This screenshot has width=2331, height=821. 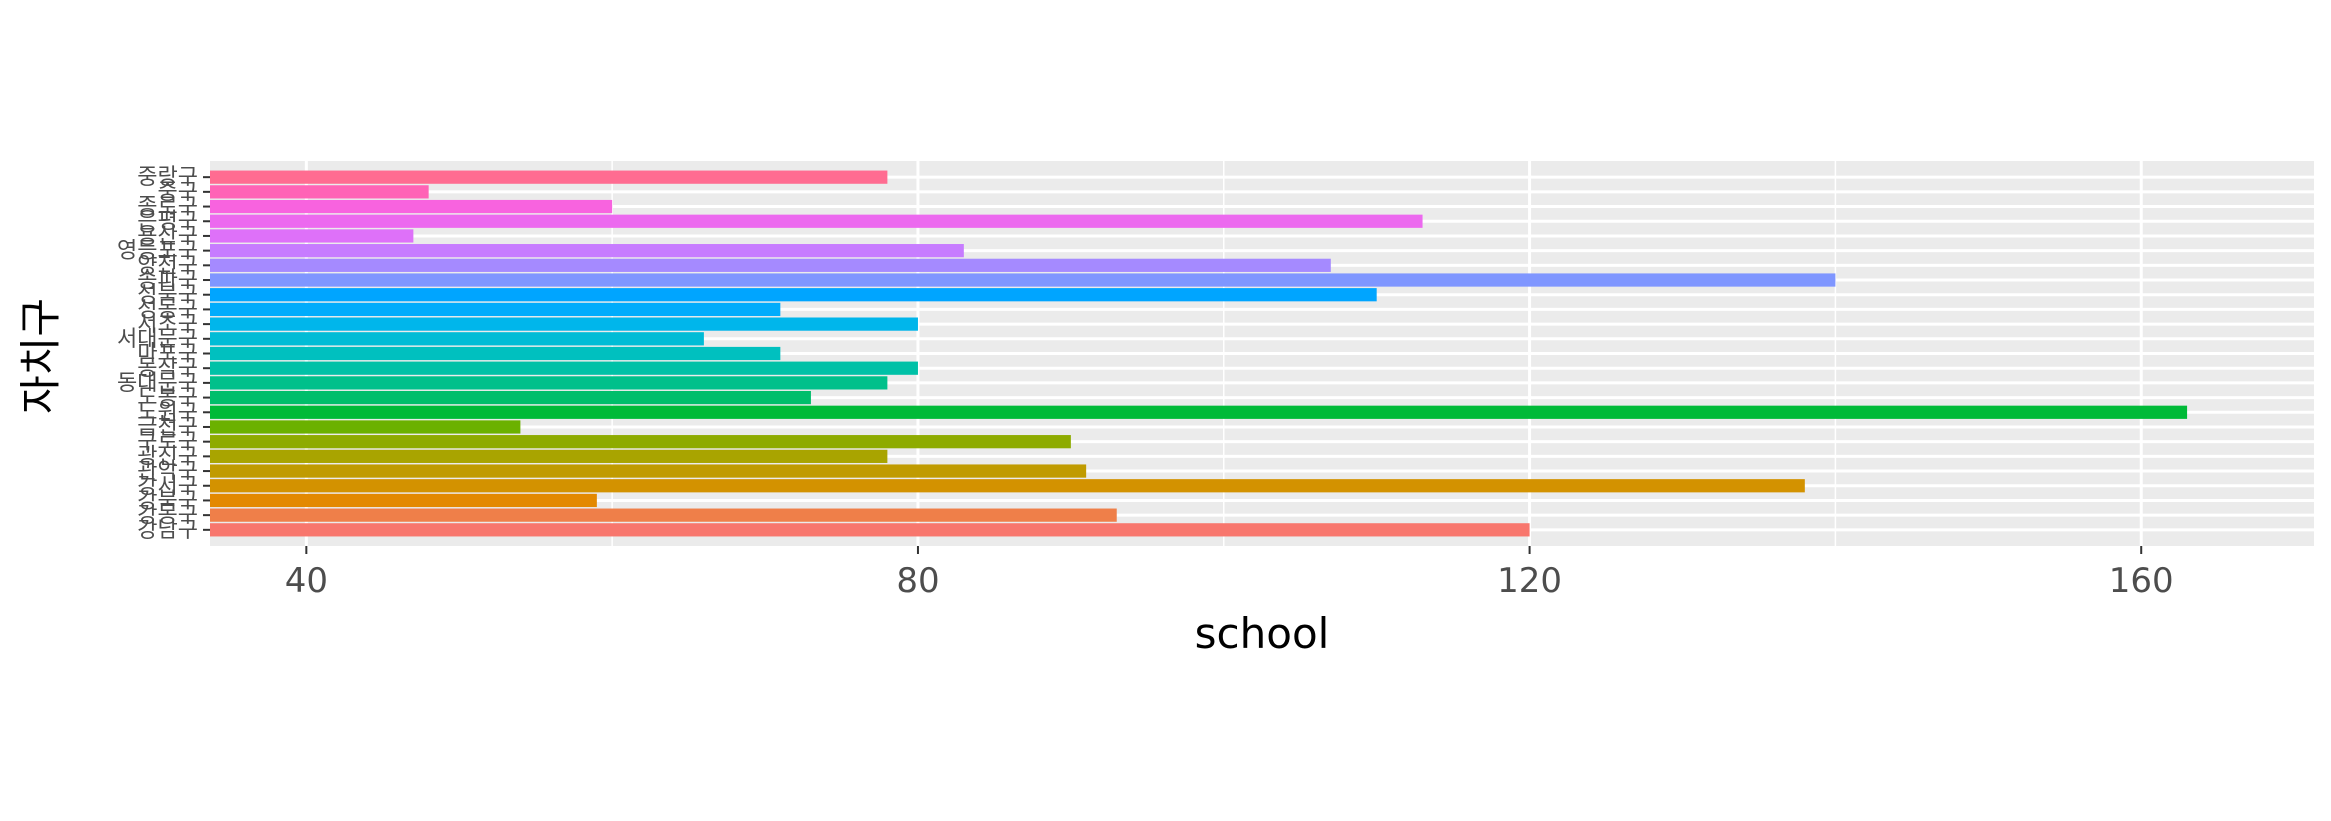 I want to click on y-tick-label: 양천구, so click(x=167, y=265).